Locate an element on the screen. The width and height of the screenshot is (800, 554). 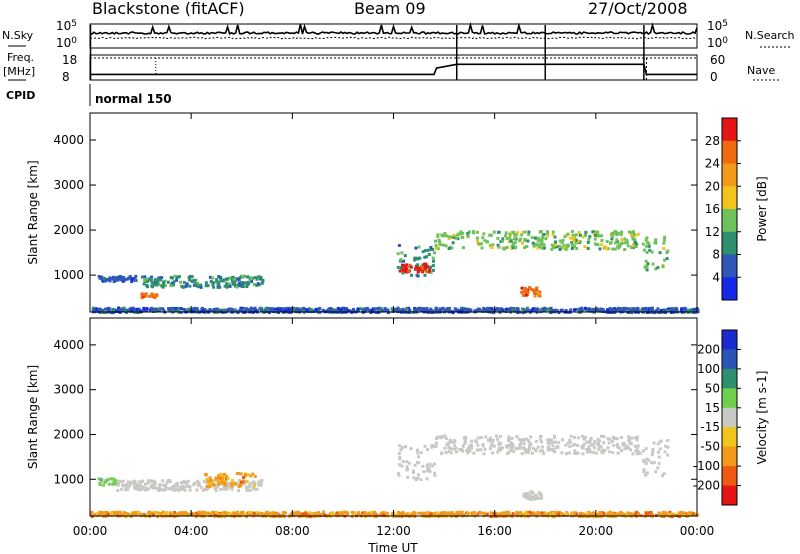
power-colorbar-label: 24 is located at coordinates (712, 164).